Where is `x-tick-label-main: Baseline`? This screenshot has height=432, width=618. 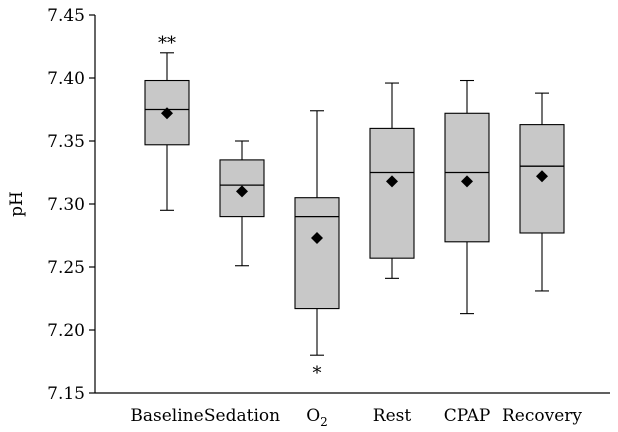
x-tick-label-main: Baseline is located at coordinates (166, 416).